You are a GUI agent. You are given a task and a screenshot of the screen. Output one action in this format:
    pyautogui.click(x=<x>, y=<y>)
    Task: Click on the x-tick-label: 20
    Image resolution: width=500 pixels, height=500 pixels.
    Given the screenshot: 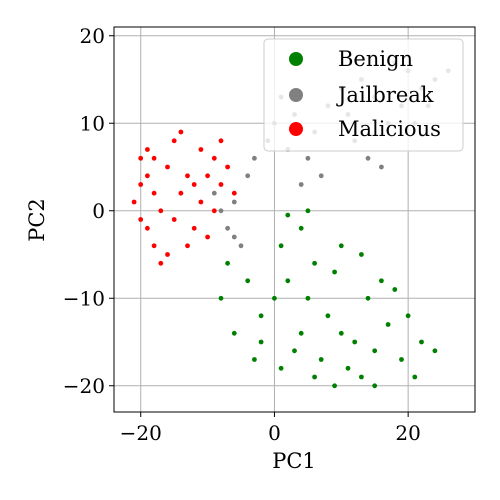 What is the action you would take?
    pyautogui.click(x=407, y=433)
    